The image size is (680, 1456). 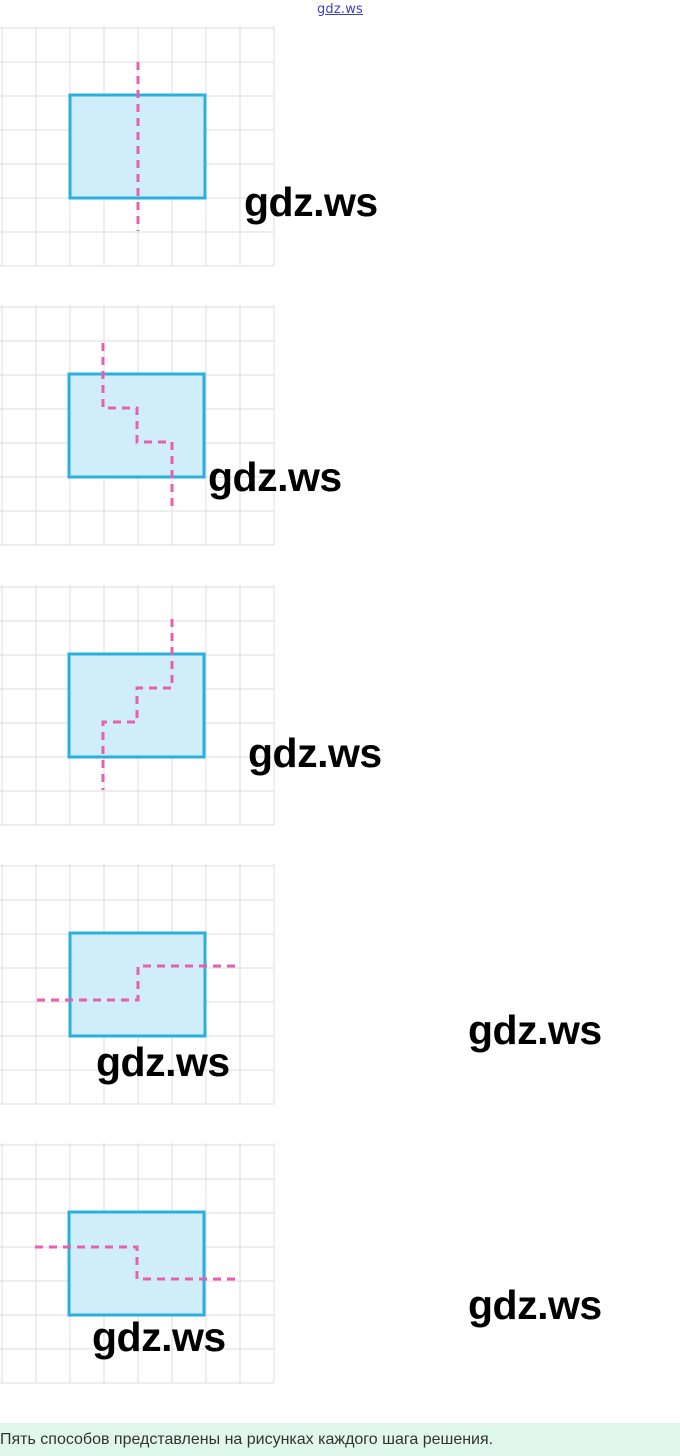 I want to click on grid, so click(x=137, y=425).